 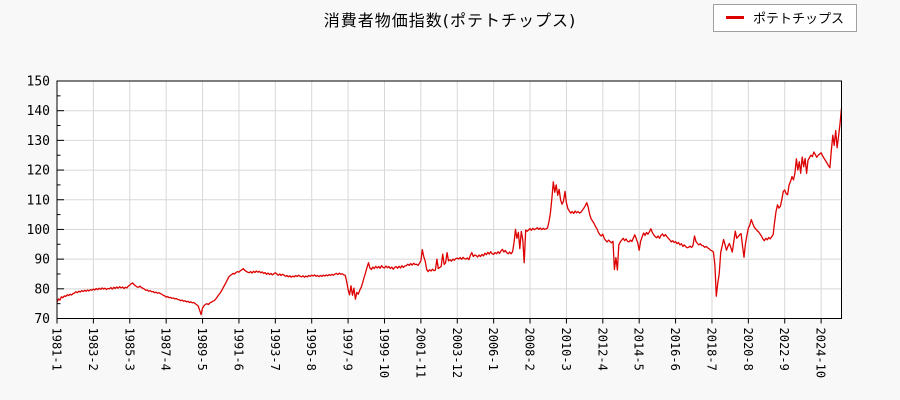 I want to click on y-tick-label: 110, so click(x=38, y=200).